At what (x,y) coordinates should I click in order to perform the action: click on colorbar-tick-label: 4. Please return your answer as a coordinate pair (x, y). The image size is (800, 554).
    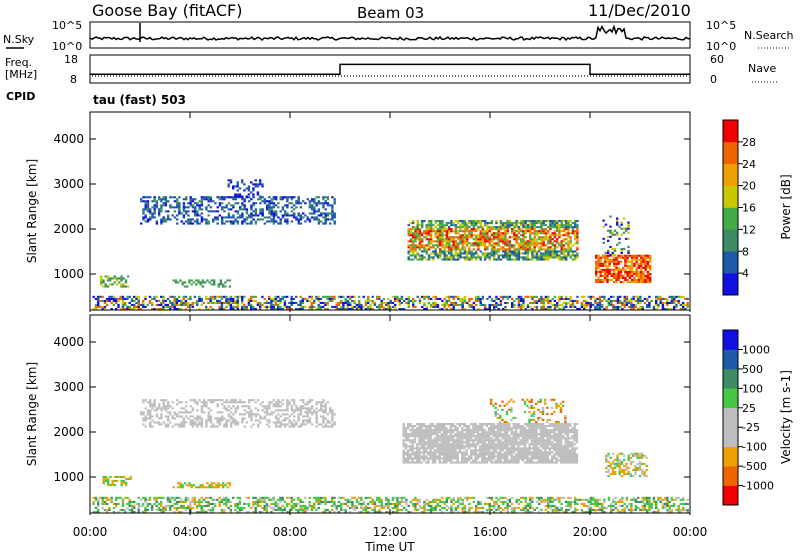
    Looking at the image, I should click on (745, 273).